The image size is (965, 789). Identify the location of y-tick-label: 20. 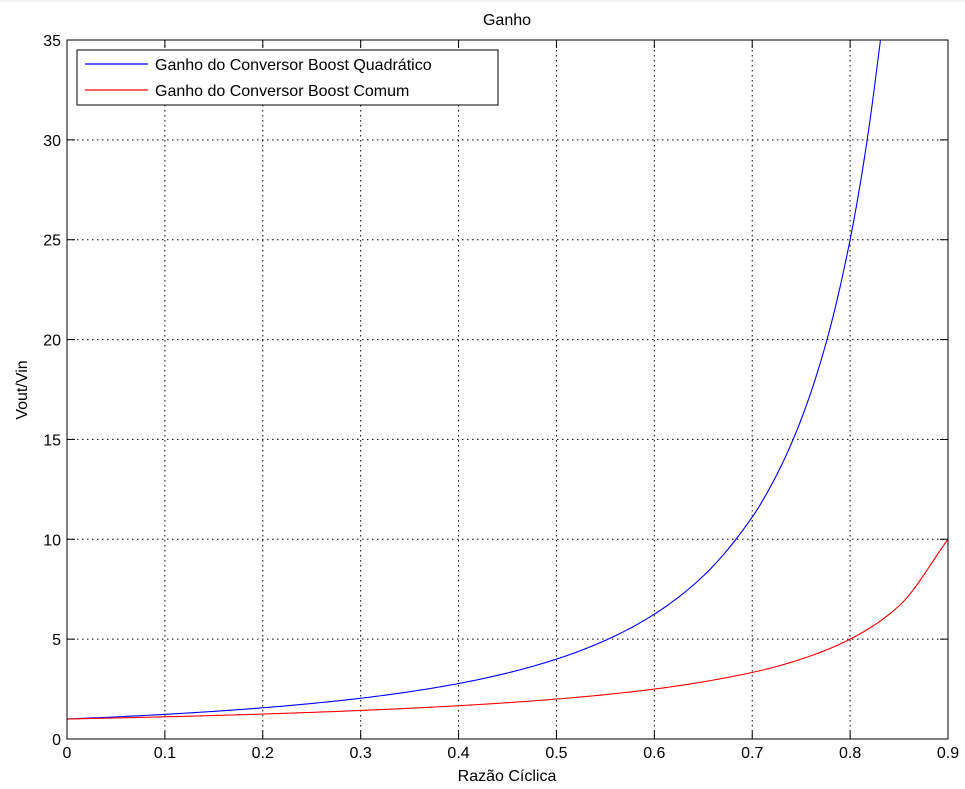
(52, 341).